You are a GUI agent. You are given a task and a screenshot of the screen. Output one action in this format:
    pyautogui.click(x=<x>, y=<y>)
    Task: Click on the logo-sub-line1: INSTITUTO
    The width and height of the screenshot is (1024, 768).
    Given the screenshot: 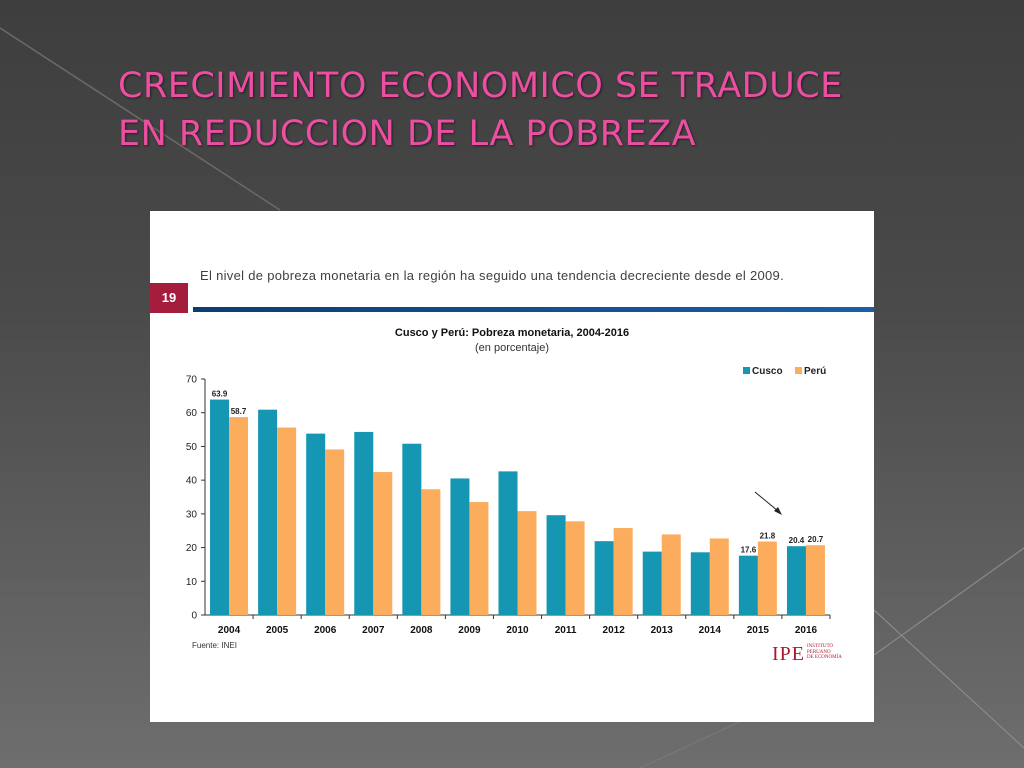 What is the action you would take?
    pyautogui.click(x=820, y=646)
    